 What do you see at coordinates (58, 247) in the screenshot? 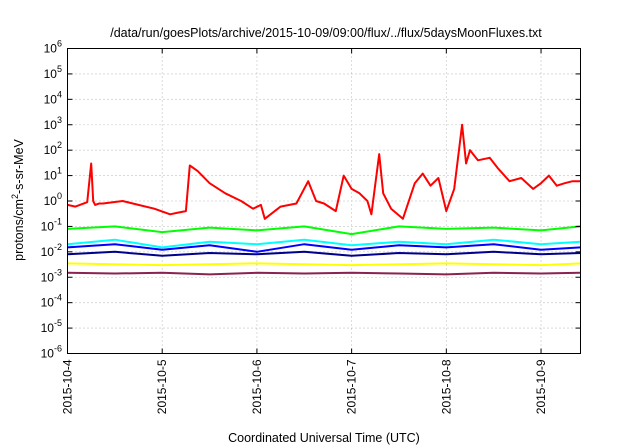
I see `y-tick-exponent: -2` at bounding box center [58, 247].